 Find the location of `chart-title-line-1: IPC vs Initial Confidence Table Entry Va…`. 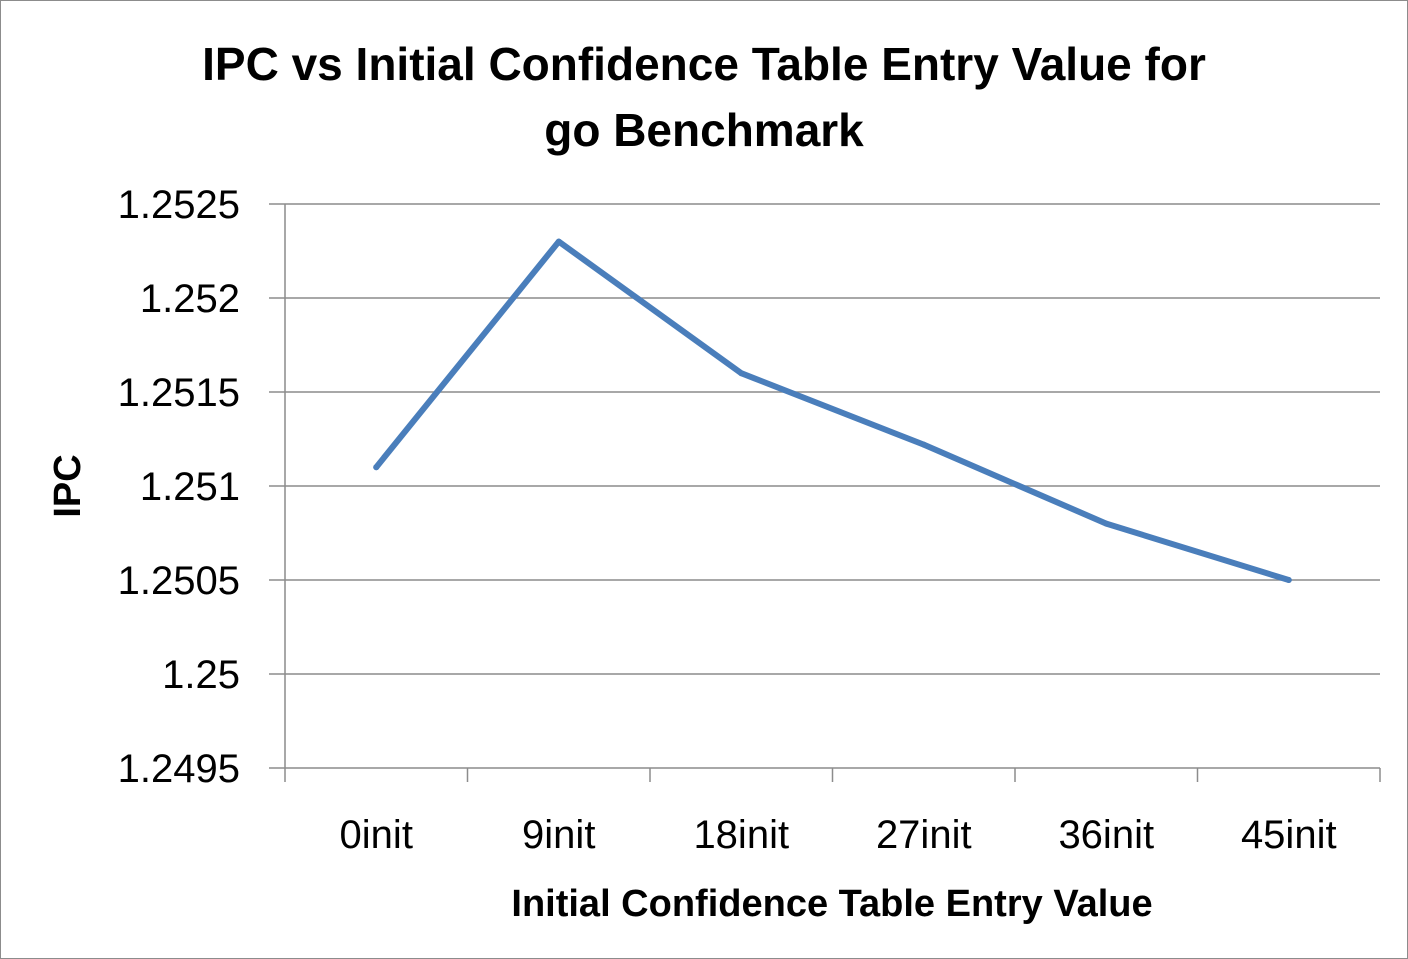

chart-title-line-1: IPC vs Initial Confidence Table Entry Va… is located at coordinates (704, 64).